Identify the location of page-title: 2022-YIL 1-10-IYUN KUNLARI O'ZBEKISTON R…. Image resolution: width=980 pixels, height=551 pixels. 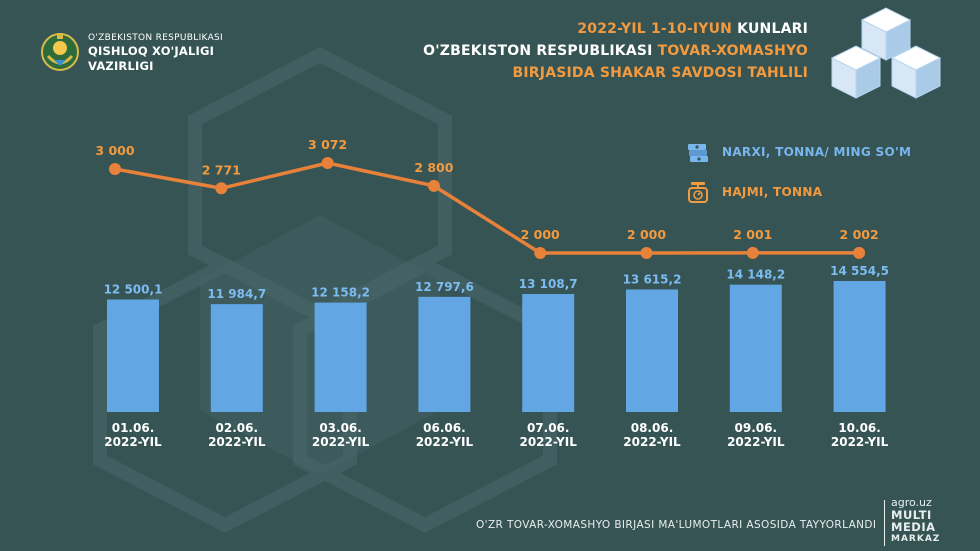
(615, 51).